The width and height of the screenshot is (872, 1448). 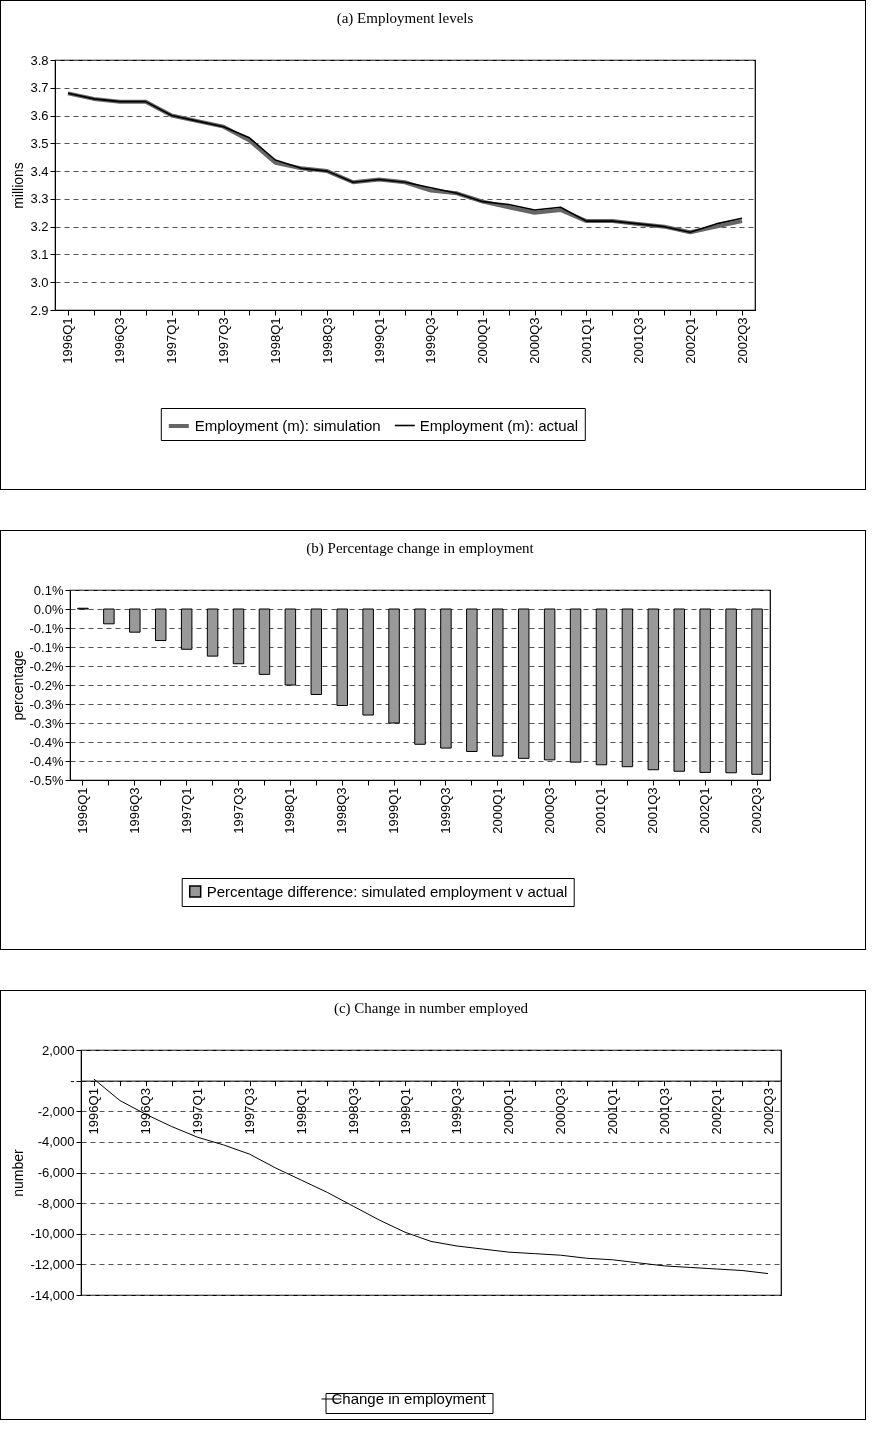 I want to click on y-axis-title: millions, so click(x=18, y=185).